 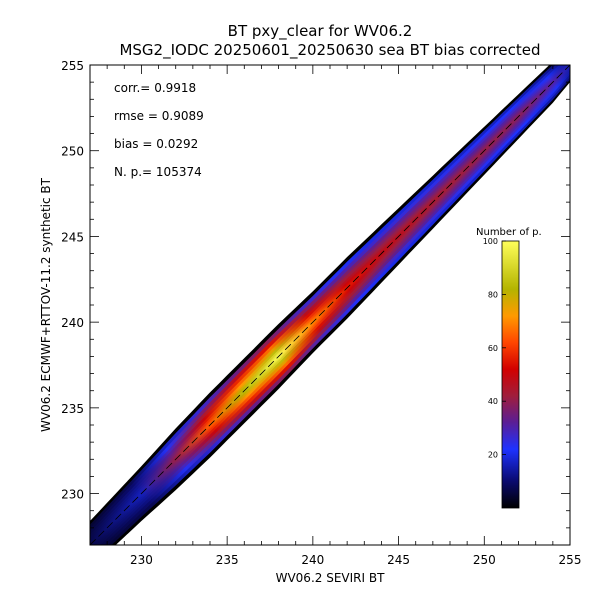 What do you see at coordinates (141, 560) in the screenshot?
I see `x-tick-label: 230` at bounding box center [141, 560].